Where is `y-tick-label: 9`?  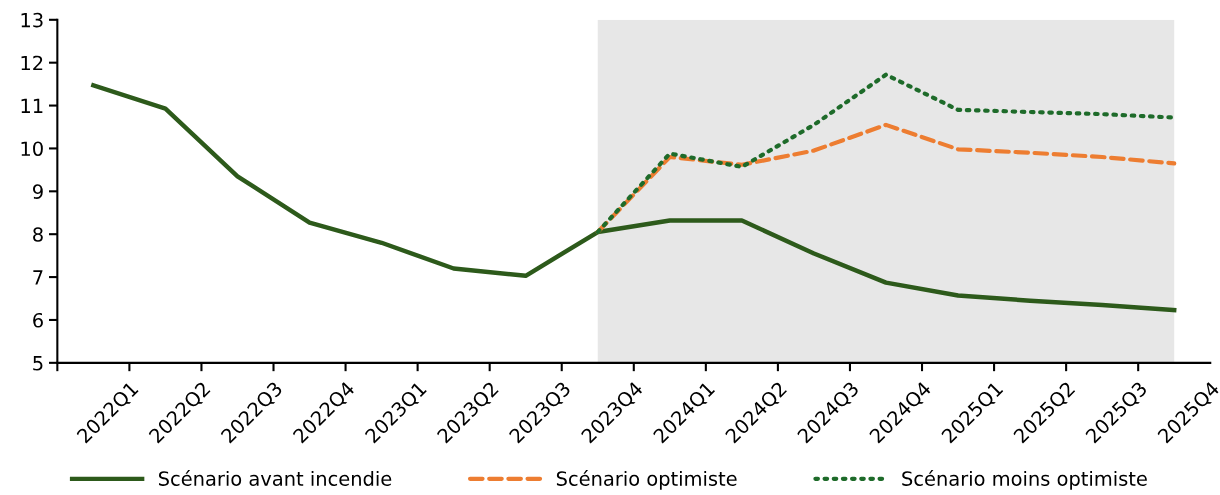 y-tick-label: 9 is located at coordinates (38, 191).